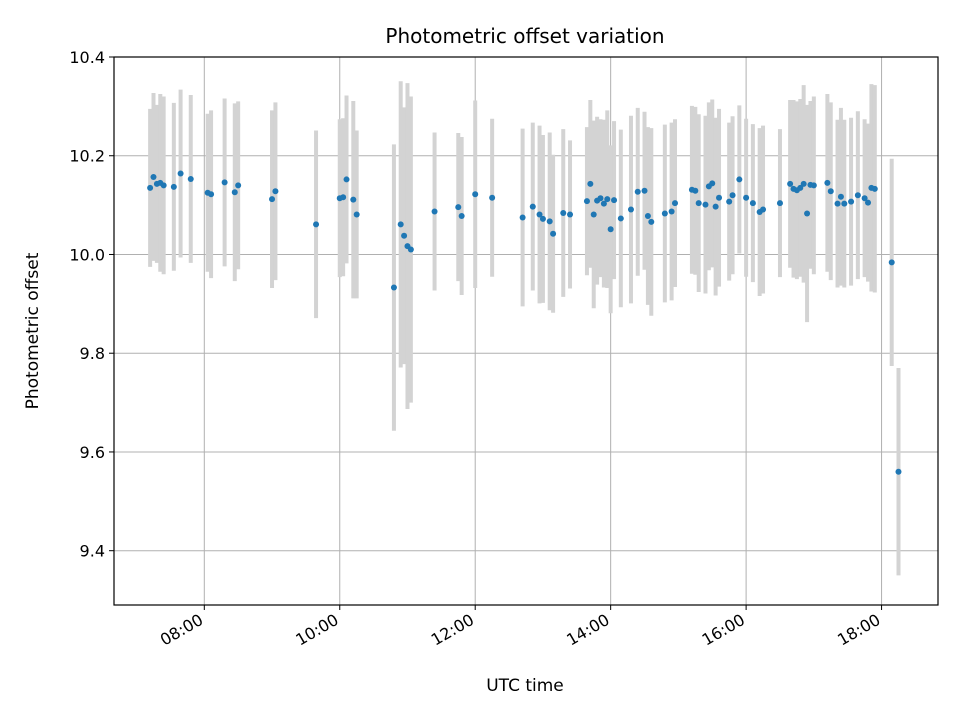 This screenshot has height=720, width=960. I want to click on chart-title: Photometric offset variation, so click(524, 36).